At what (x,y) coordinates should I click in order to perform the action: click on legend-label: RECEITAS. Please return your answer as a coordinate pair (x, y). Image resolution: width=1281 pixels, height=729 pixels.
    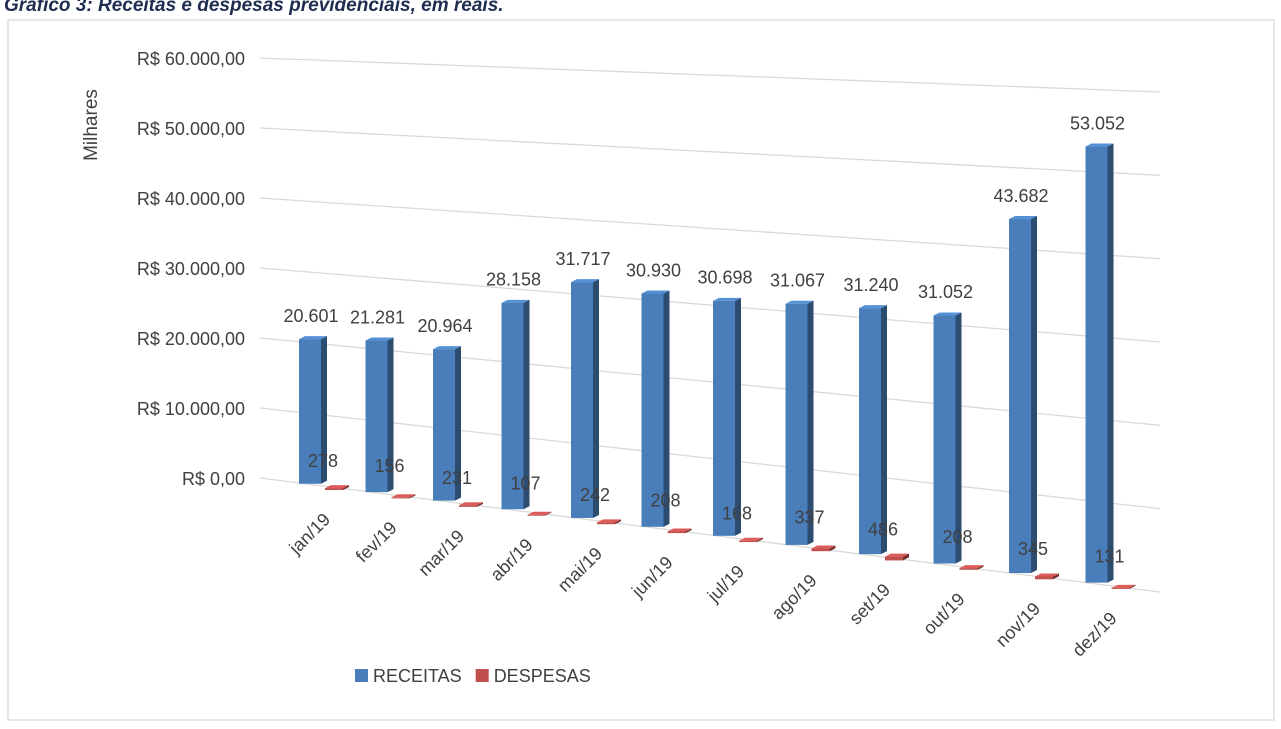
    Looking at the image, I should click on (417, 676).